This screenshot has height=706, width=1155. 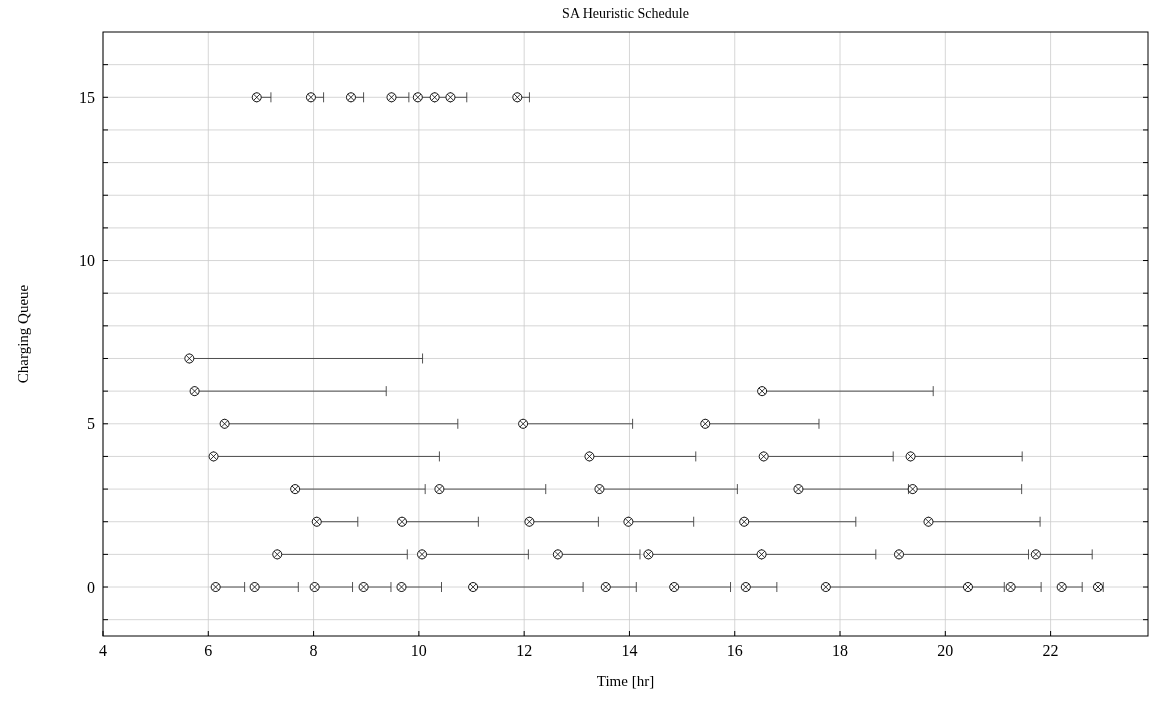 What do you see at coordinates (945, 650) in the screenshot?
I see `x-tick-label: 20` at bounding box center [945, 650].